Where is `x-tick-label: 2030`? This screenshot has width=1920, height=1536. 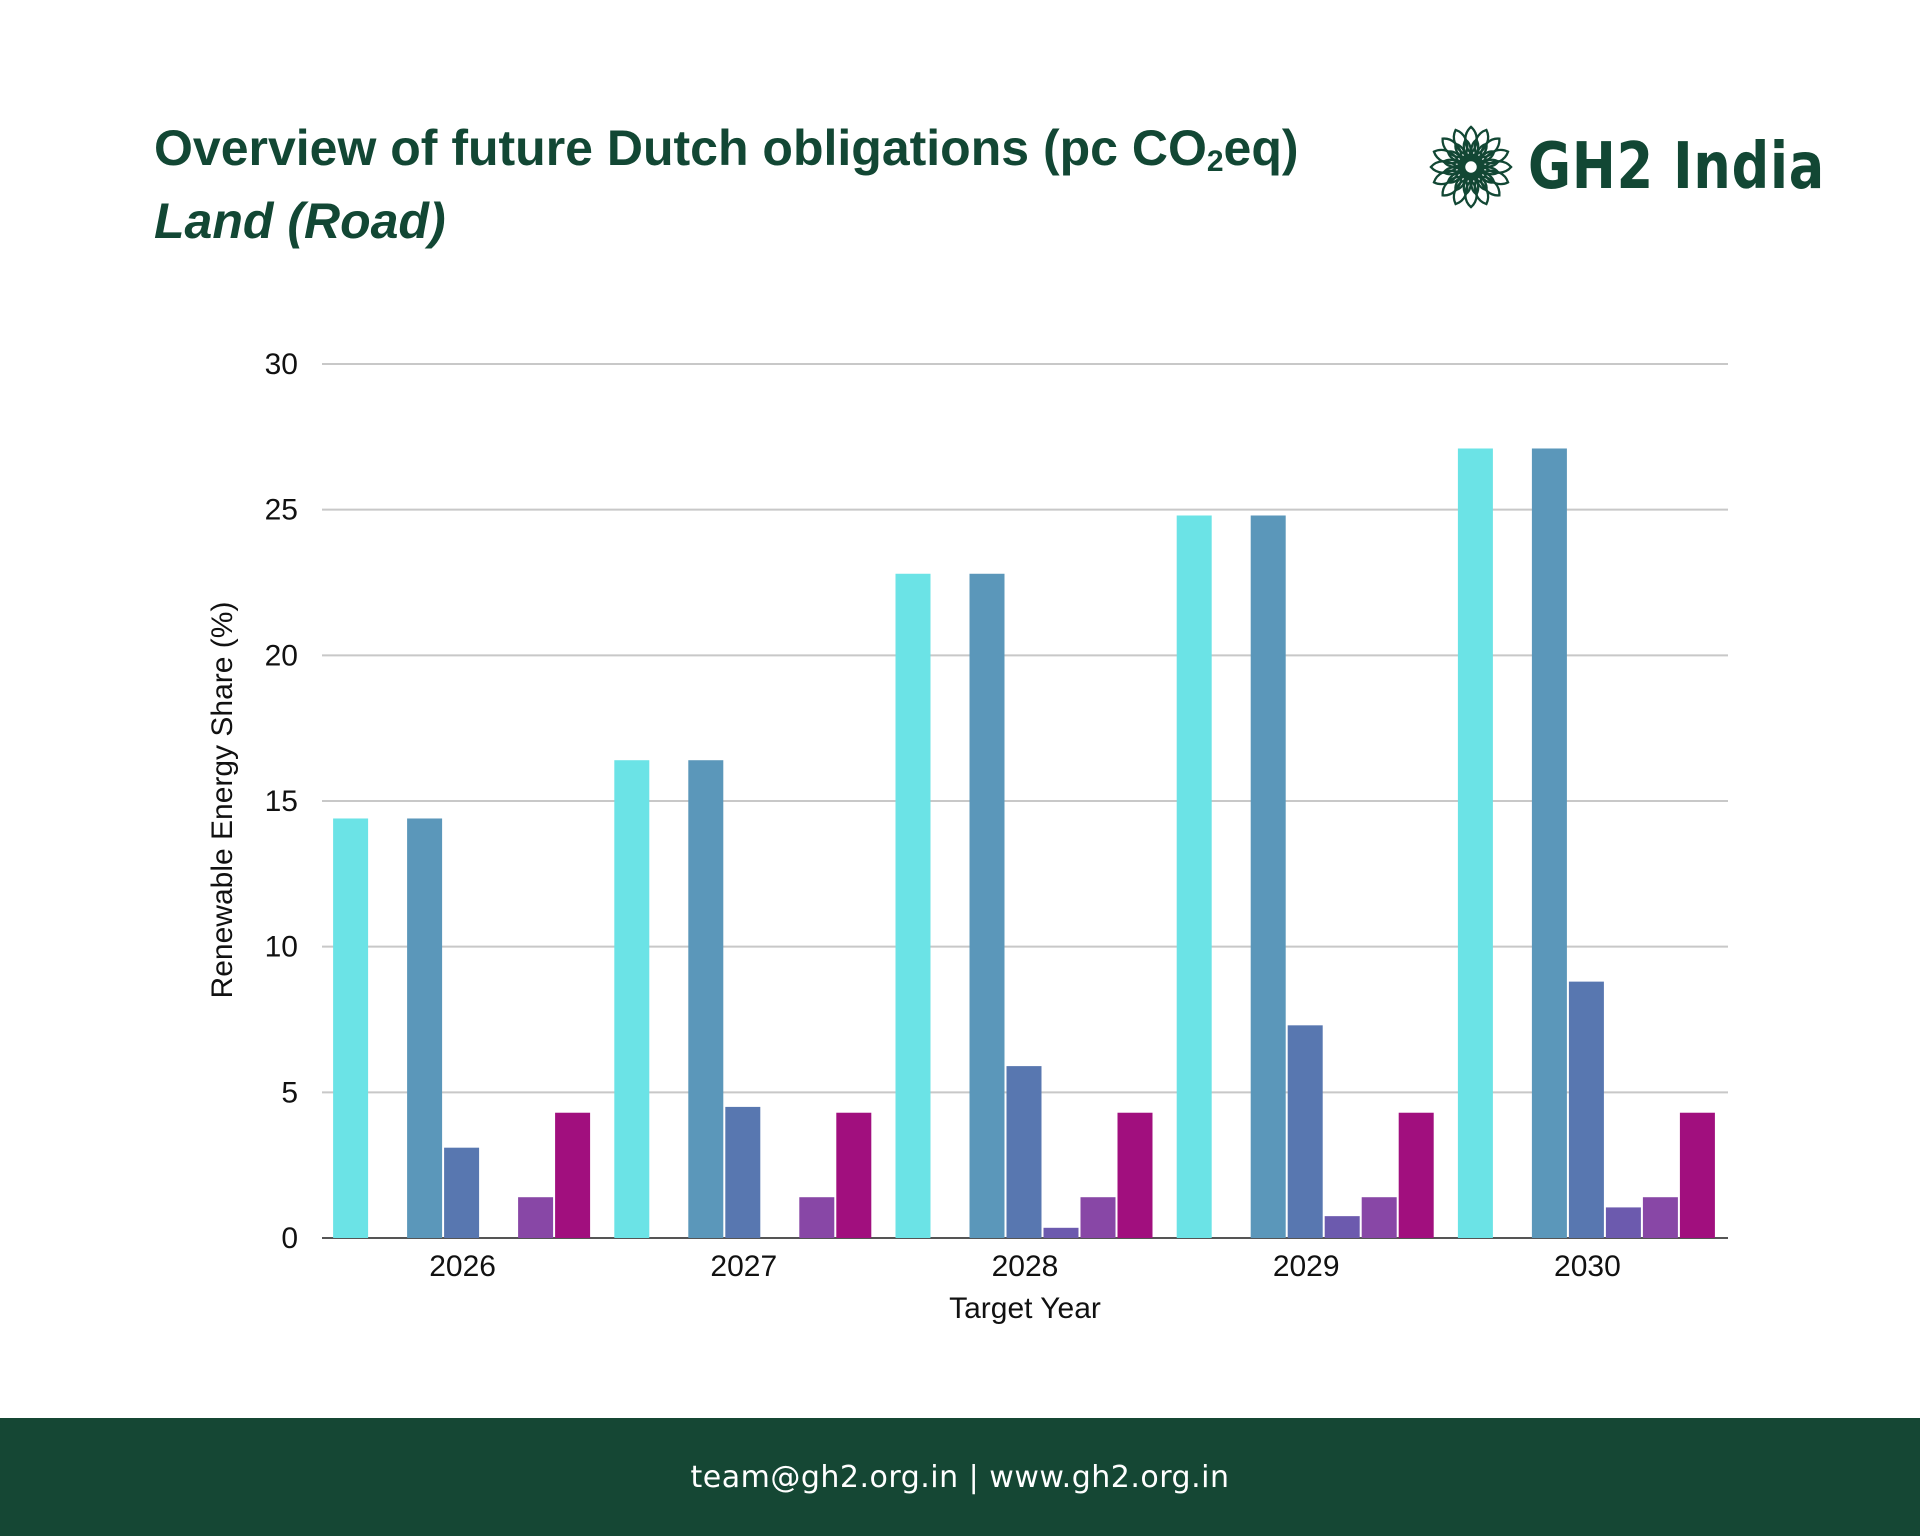 x-tick-label: 2030 is located at coordinates (1587, 1266).